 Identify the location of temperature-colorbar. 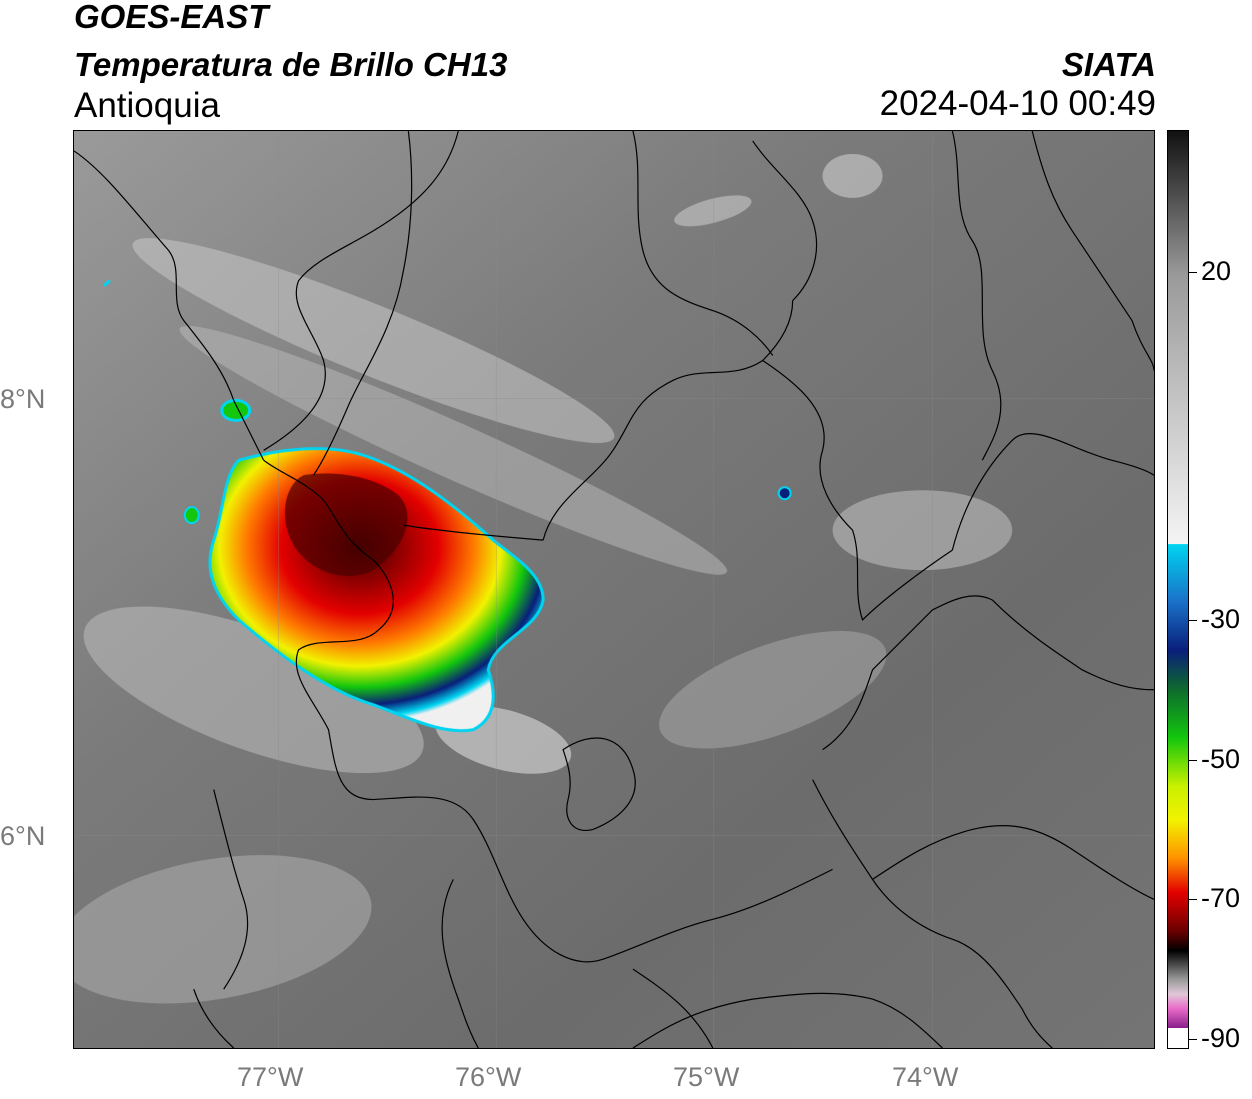
(1178, 589).